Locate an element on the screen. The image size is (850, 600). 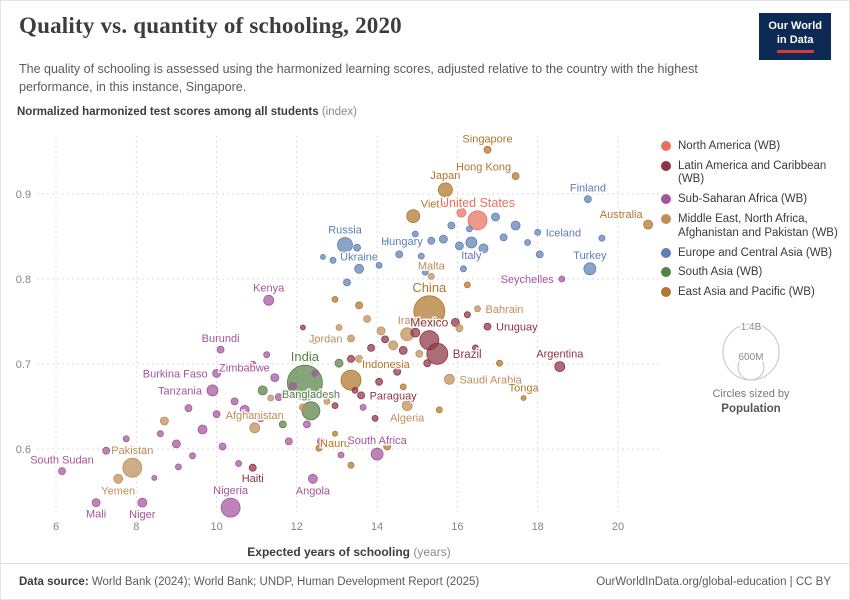
data-point-argentina is located at coordinates (560, 366).